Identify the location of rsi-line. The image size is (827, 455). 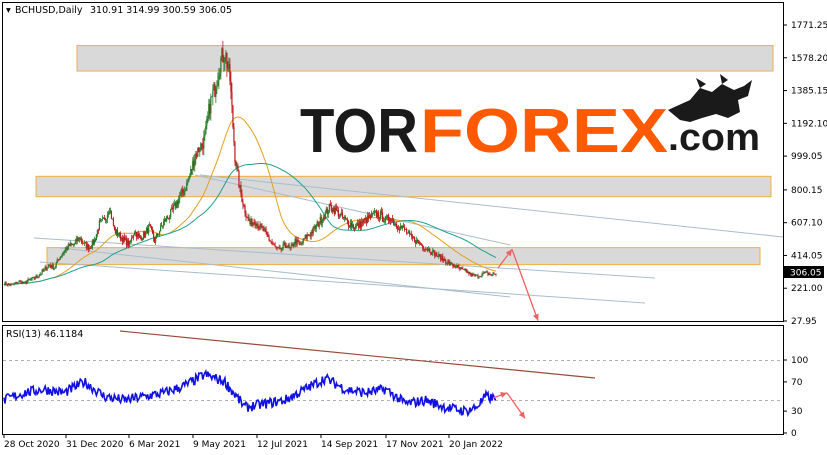
(250, 393).